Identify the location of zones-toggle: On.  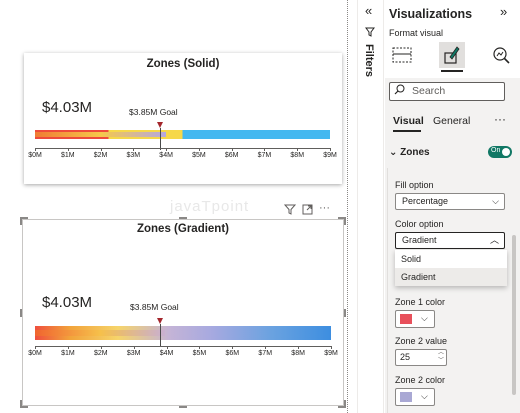
(500, 152).